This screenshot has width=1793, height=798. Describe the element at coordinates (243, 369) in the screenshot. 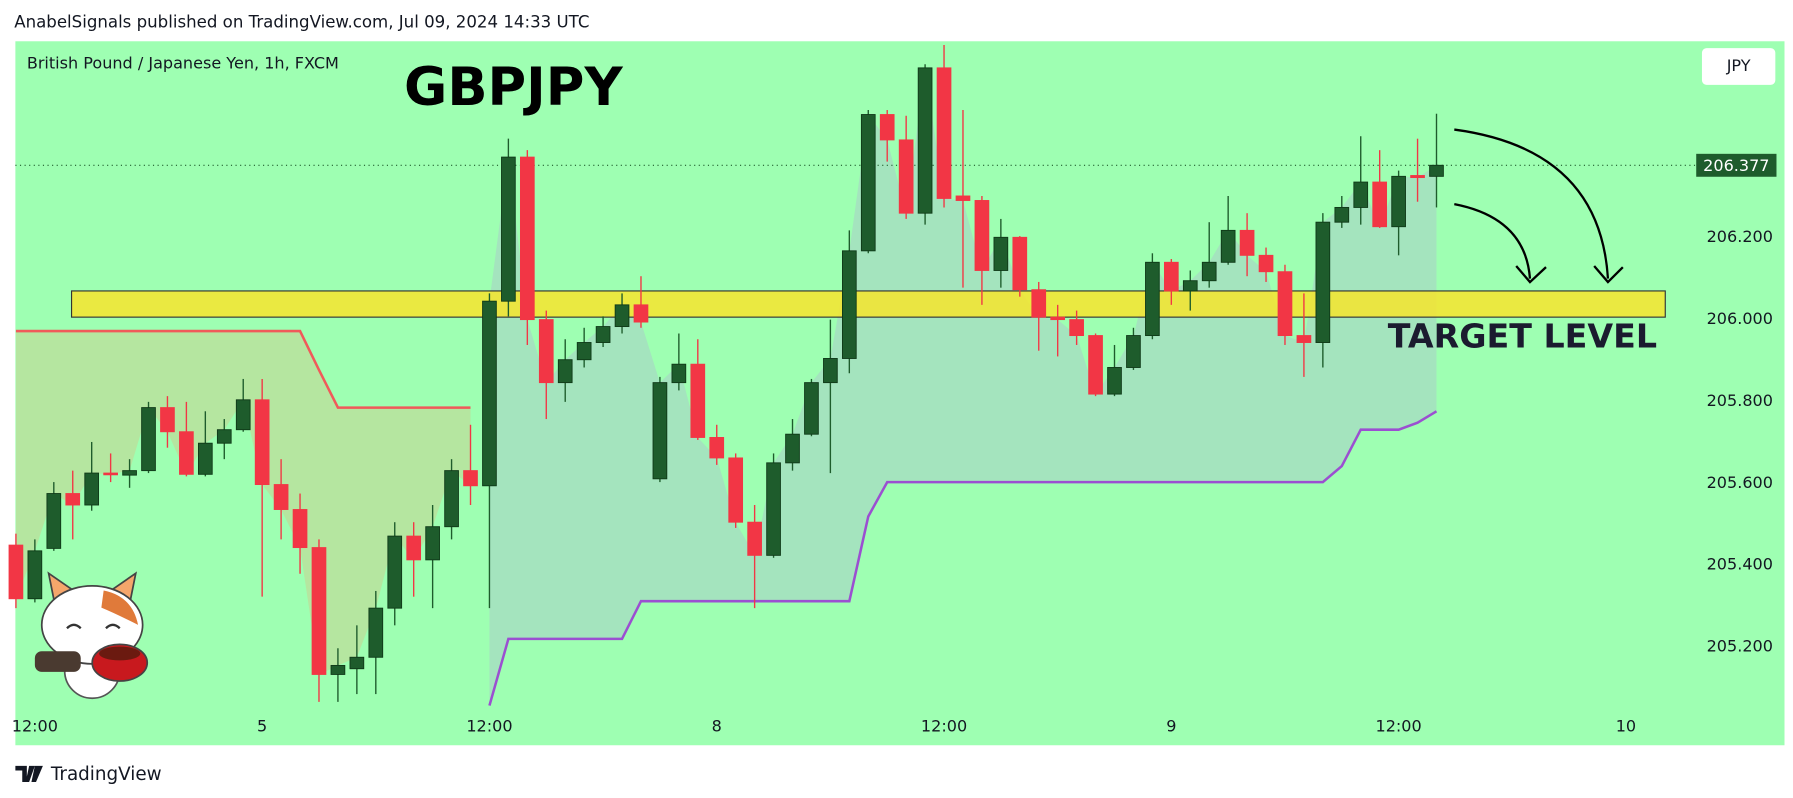

I see `indicator-line` at that location.